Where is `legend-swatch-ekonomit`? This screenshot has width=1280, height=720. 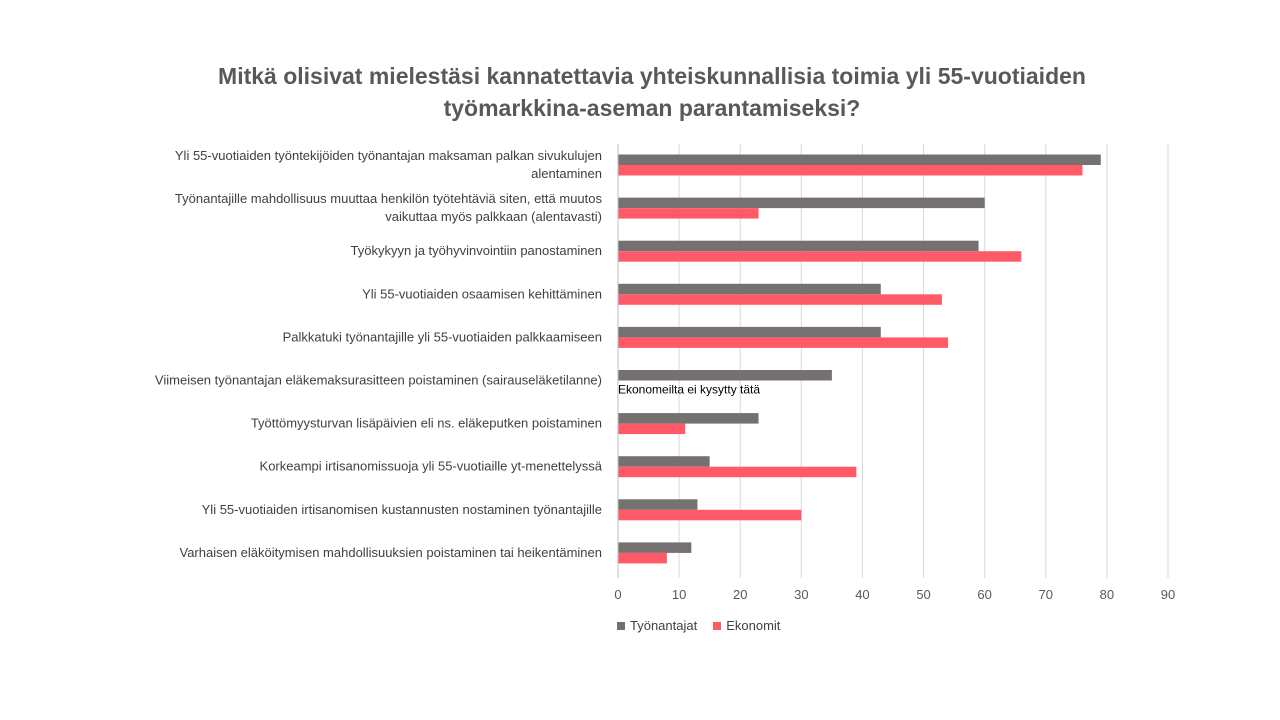 legend-swatch-ekonomit is located at coordinates (717, 625).